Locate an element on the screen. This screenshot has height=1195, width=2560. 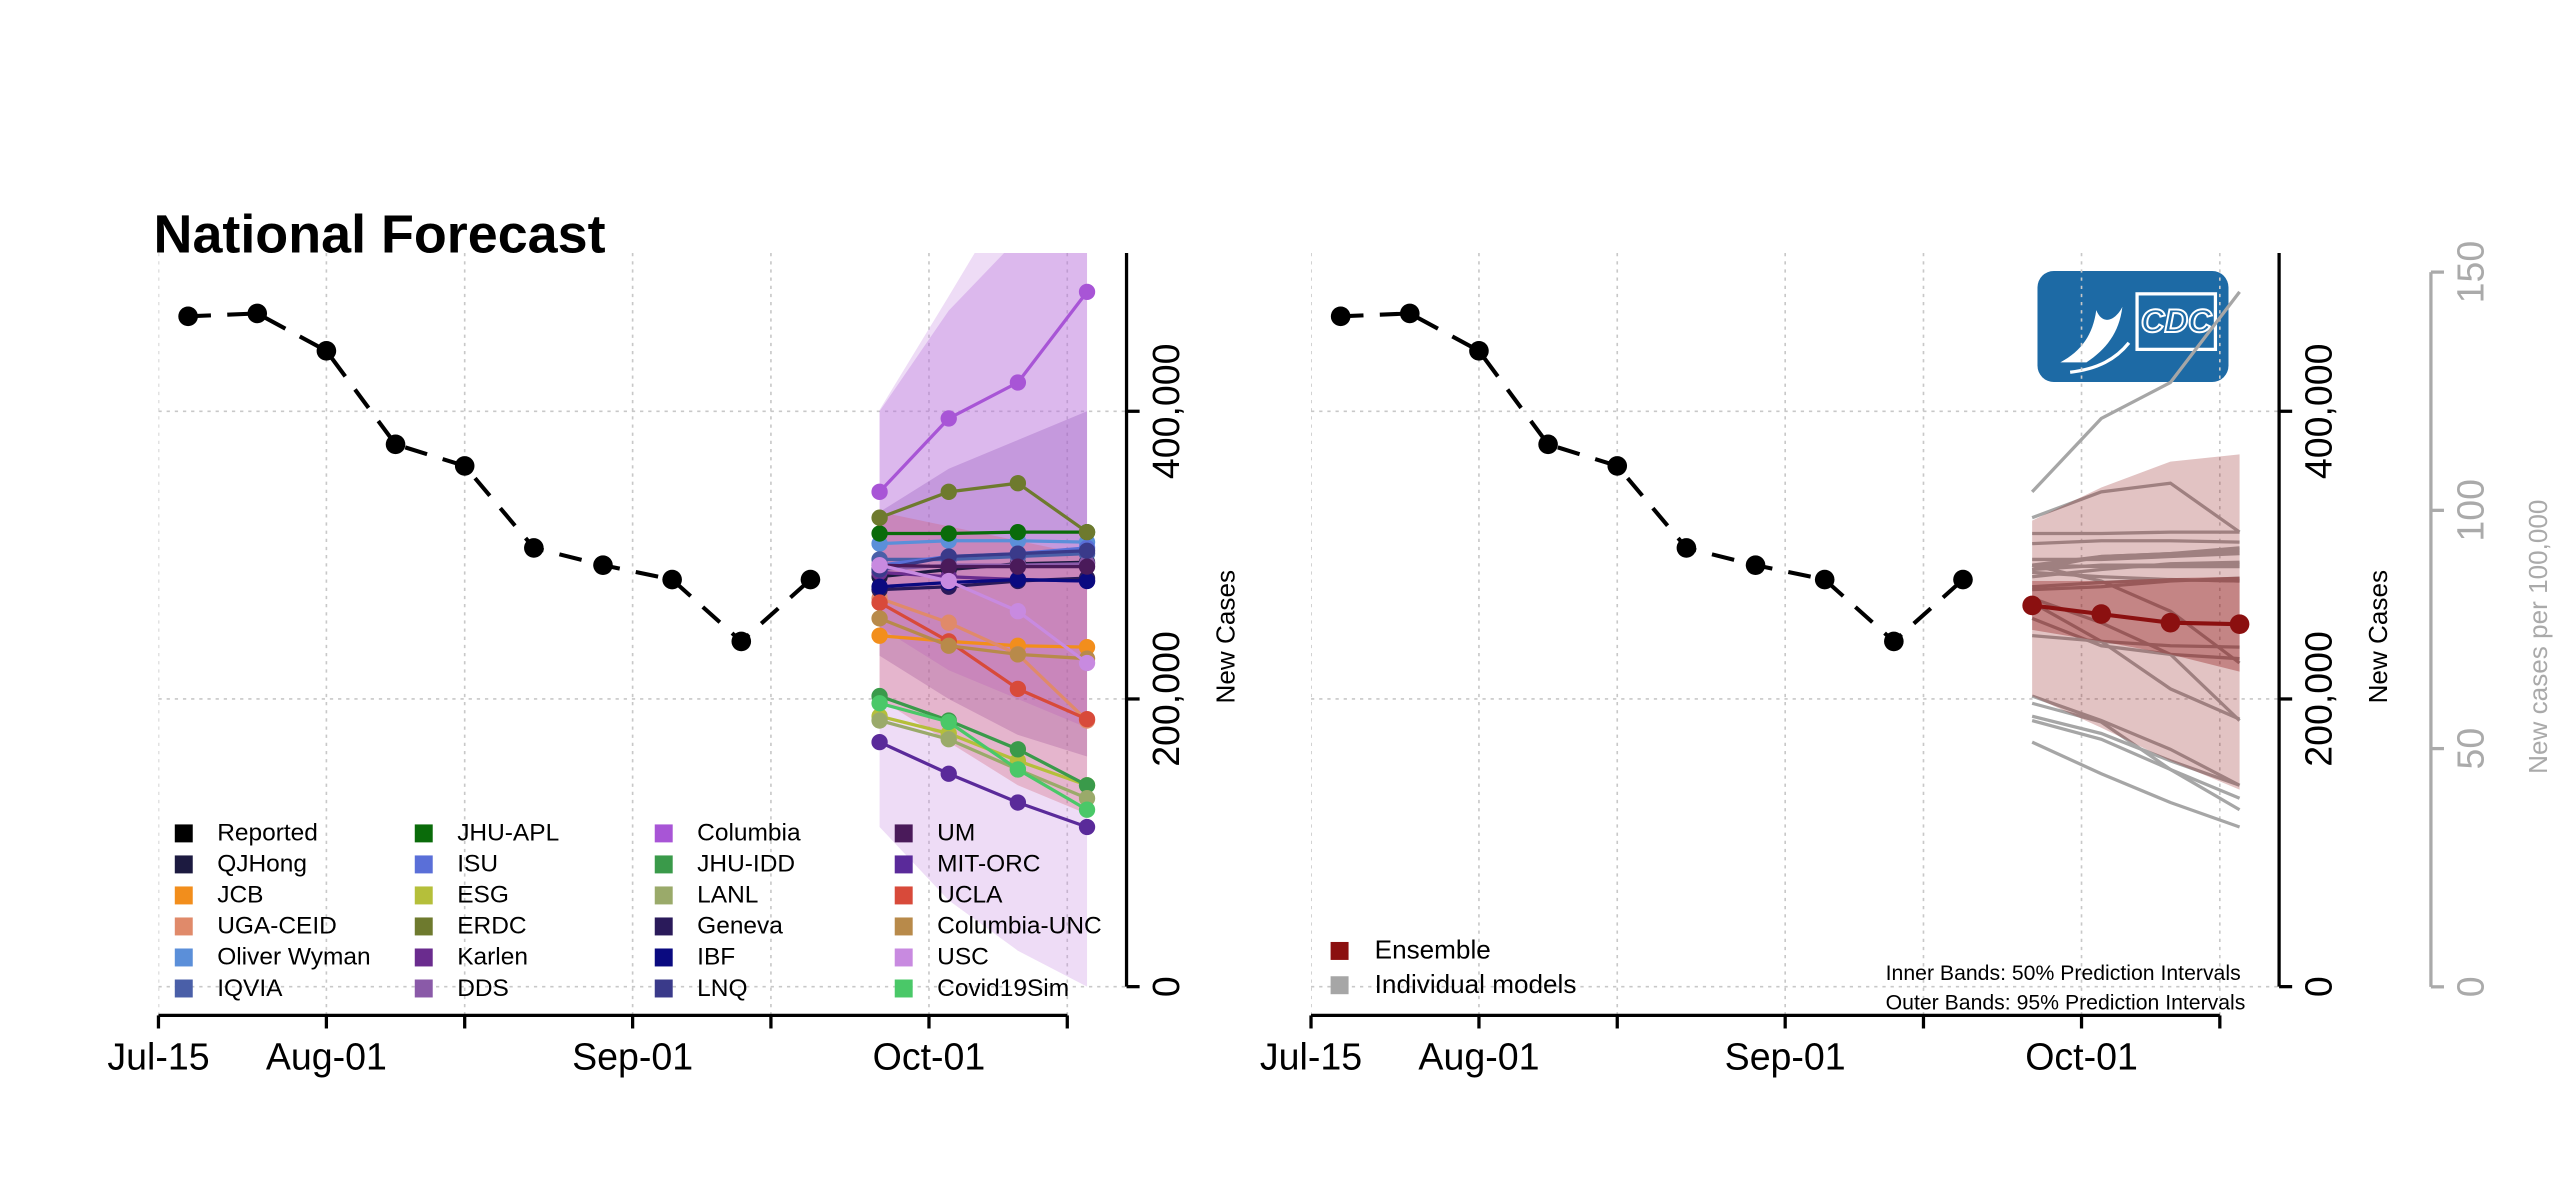
inner-band is located at coordinates (2136, 624).